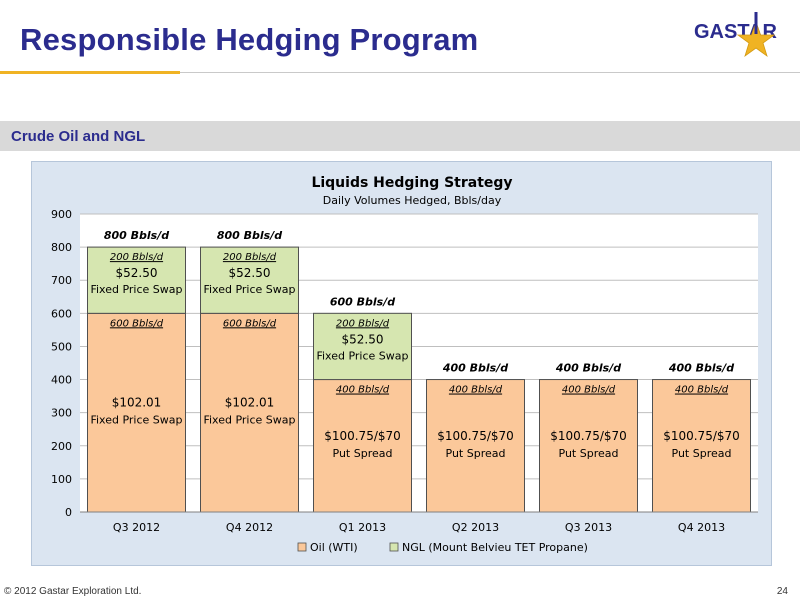 Image resolution: width=800 pixels, height=600 pixels. I want to click on y-tick-label: 900, so click(61, 214).